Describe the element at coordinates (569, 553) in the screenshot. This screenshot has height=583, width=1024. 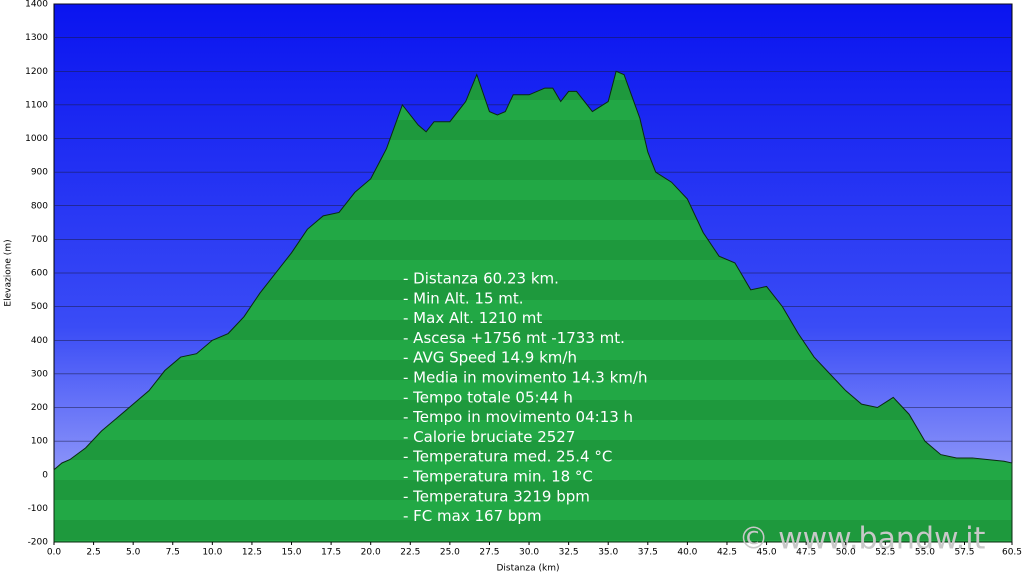
I see `x-tick-label: 32.5` at that location.